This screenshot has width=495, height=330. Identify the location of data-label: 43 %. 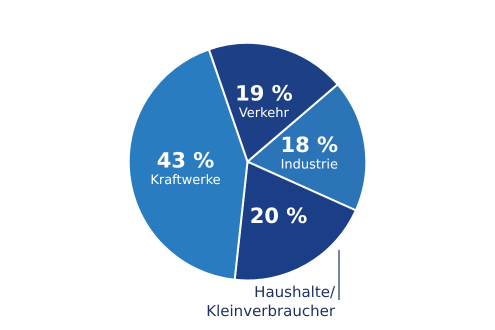
(185, 160).